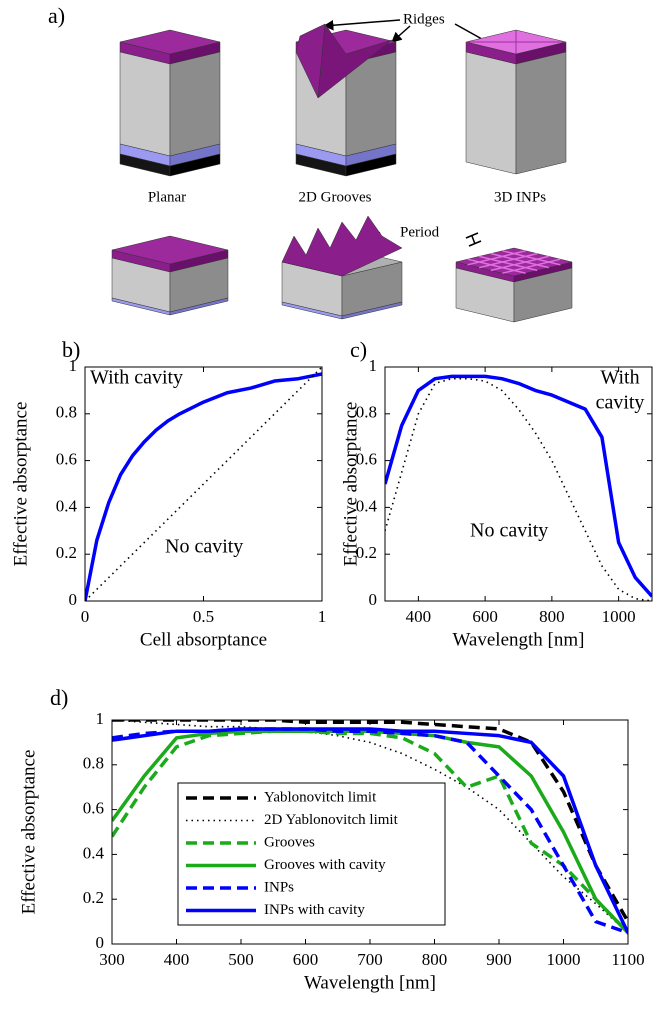 Image resolution: width=653 pixels, height=1012 pixels. What do you see at coordinates (136, 378) in the screenshot?
I see `annotation: With cavity` at bounding box center [136, 378].